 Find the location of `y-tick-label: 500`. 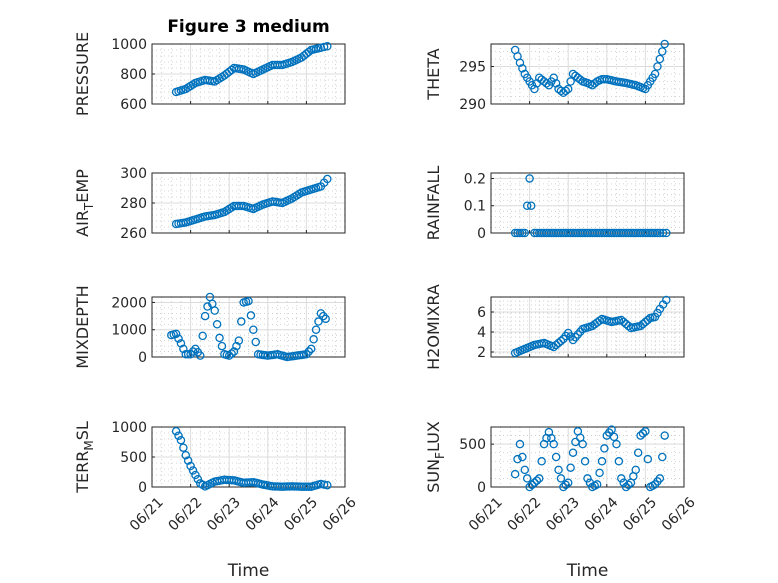

y-tick-label: 500 is located at coordinates (133, 458).